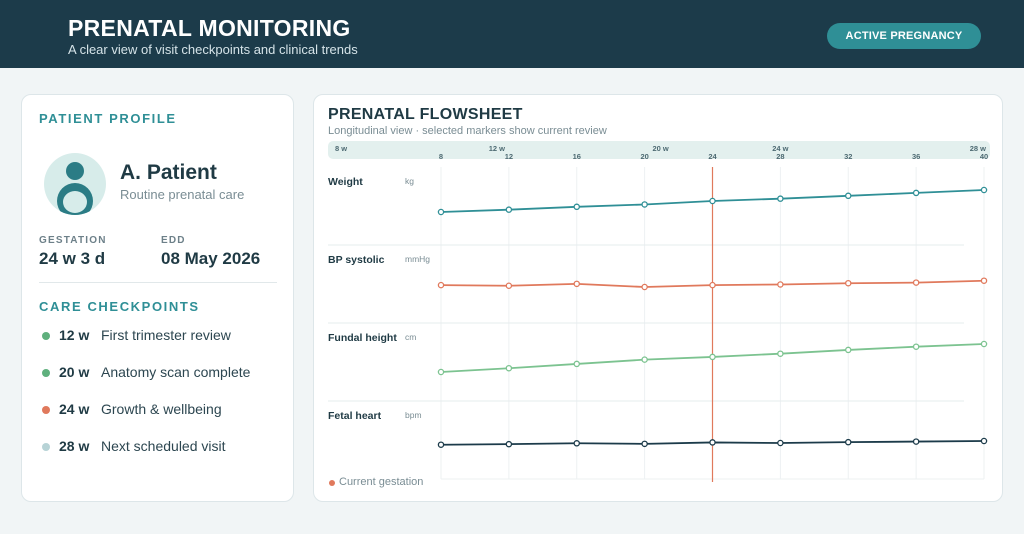 This screenshot has width=1024, height=534. What do you see at coordinates (904, 36) in the screenshot?
I see `pregnancy-status-badge: ACTIVE PREGNANCY` at bounding box center [904, 36].